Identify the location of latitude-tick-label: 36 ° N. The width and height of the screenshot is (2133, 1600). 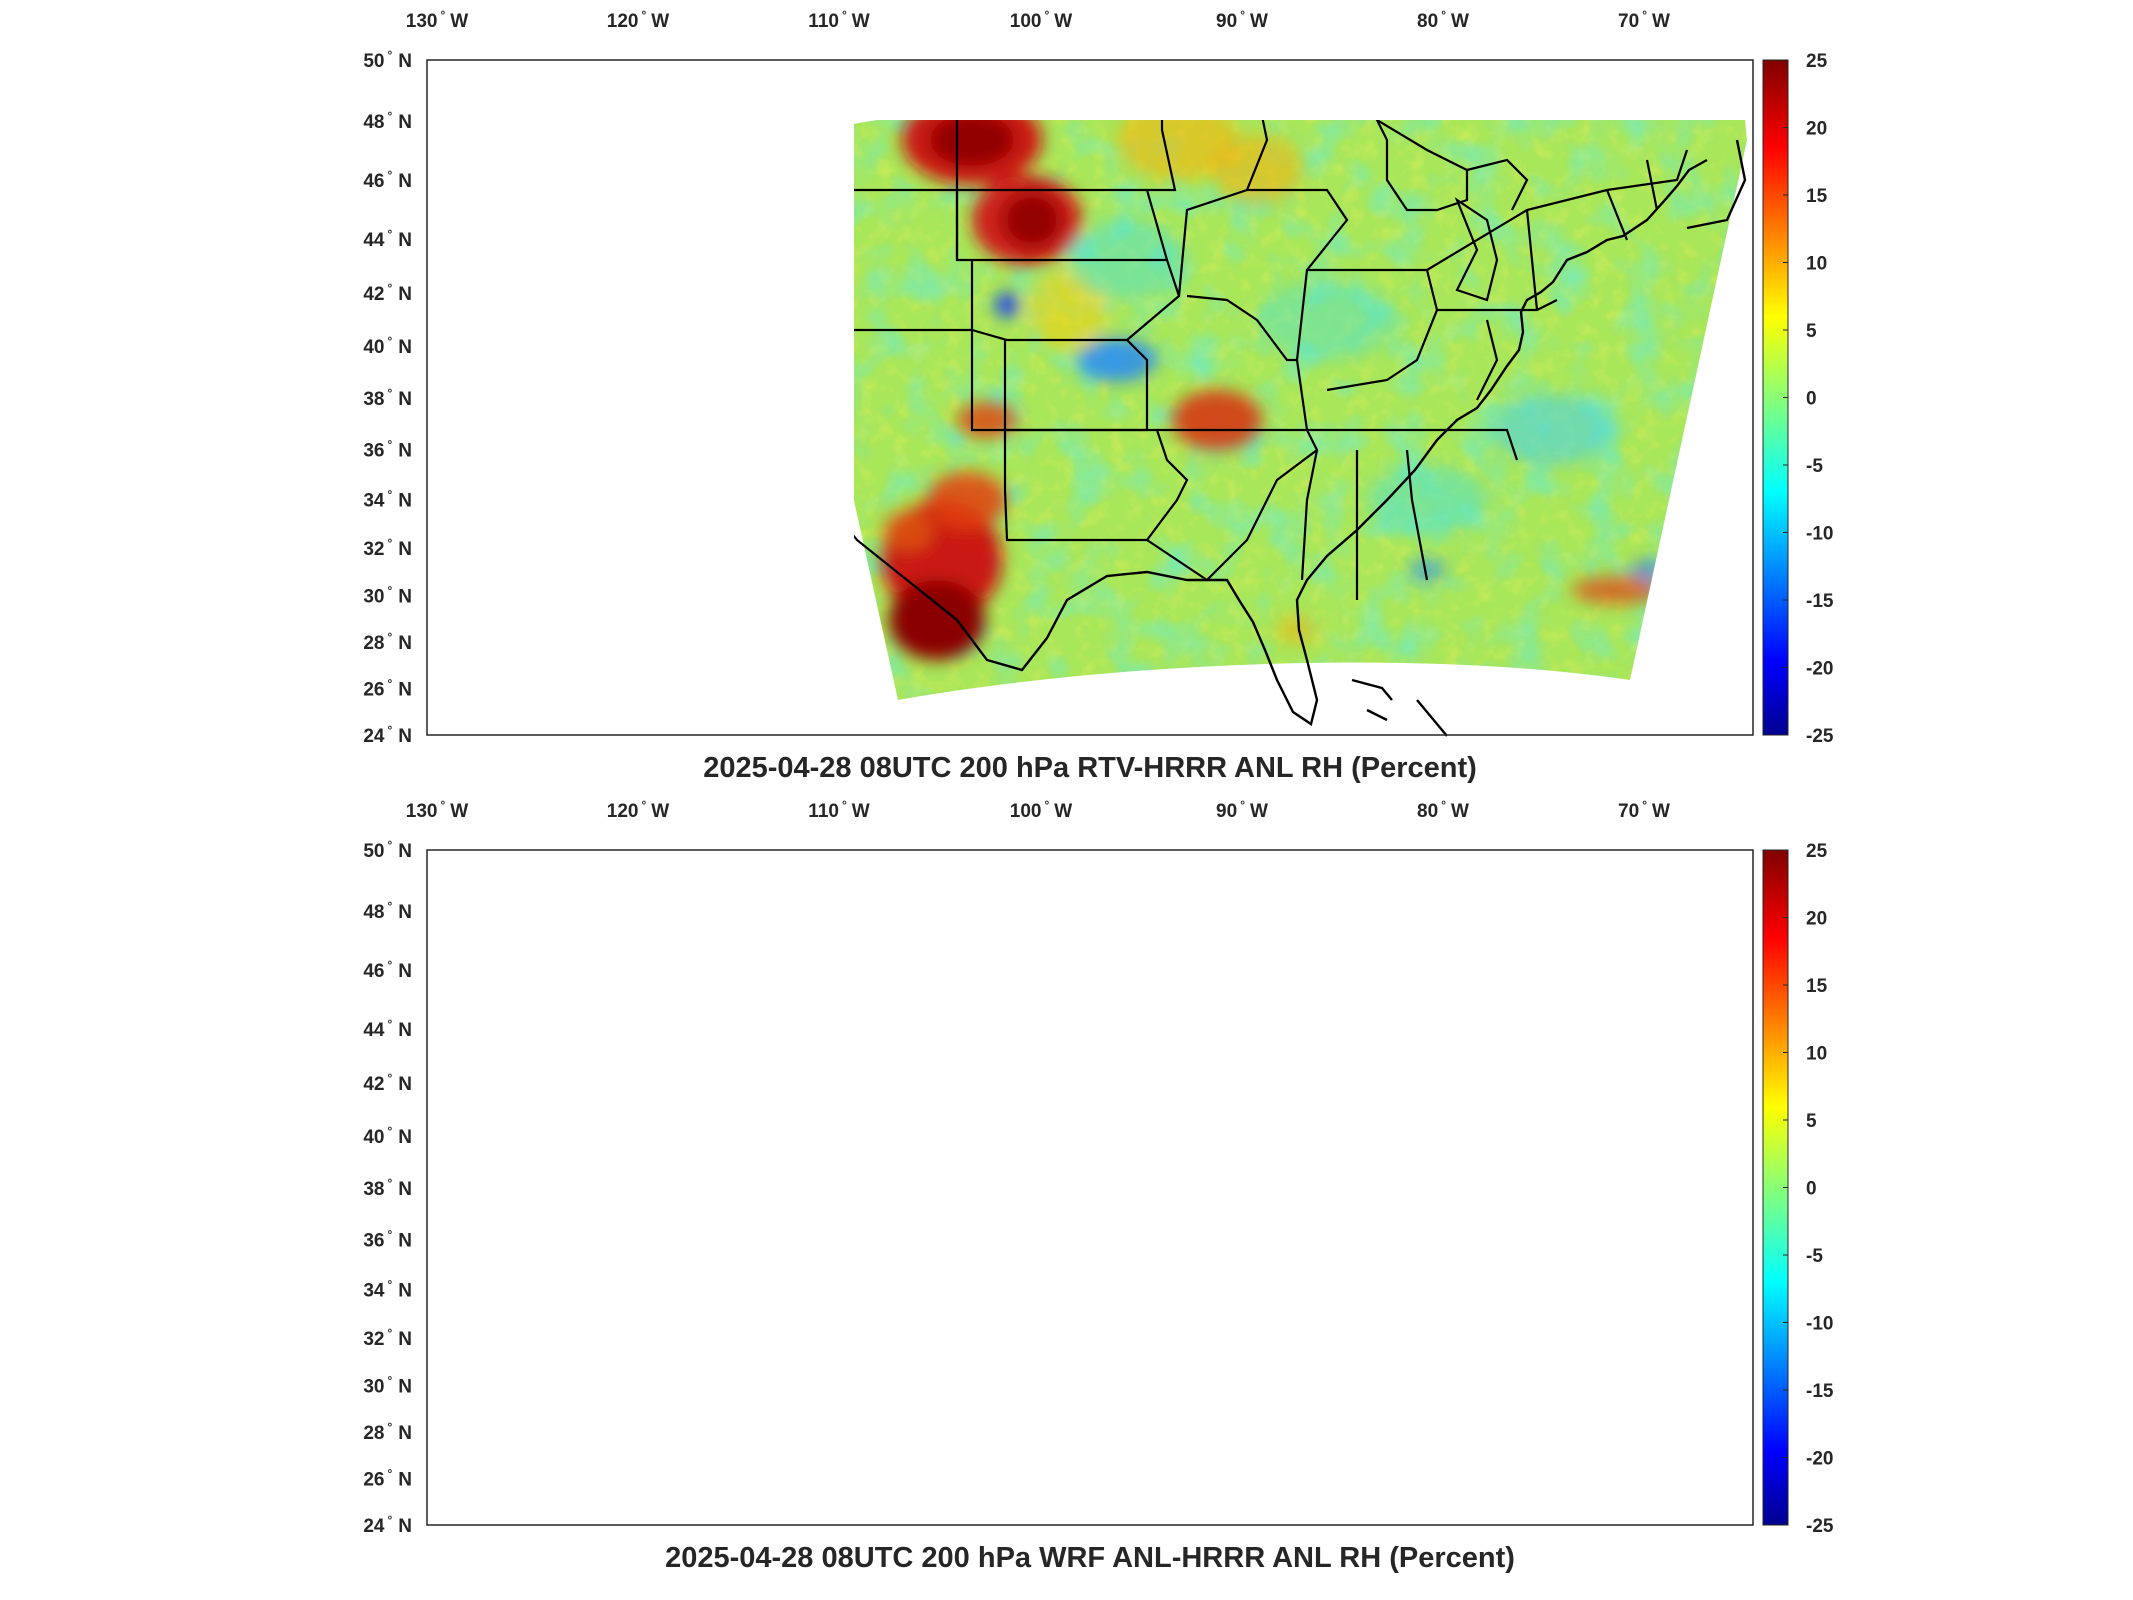
(387, 449).